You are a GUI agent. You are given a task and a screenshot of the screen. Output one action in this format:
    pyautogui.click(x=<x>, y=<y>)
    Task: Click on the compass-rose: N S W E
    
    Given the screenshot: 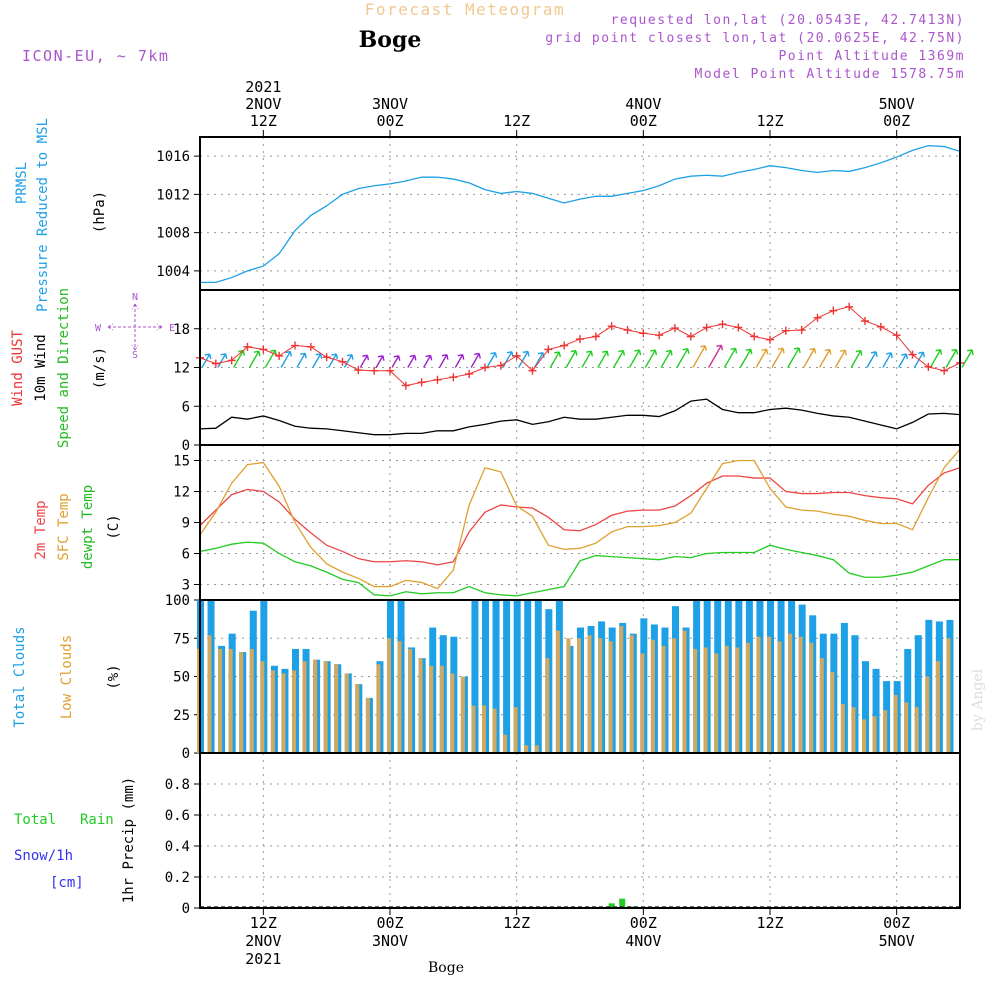 What is the action you would take?
    pyautogui.click(x=135, y=326)
    